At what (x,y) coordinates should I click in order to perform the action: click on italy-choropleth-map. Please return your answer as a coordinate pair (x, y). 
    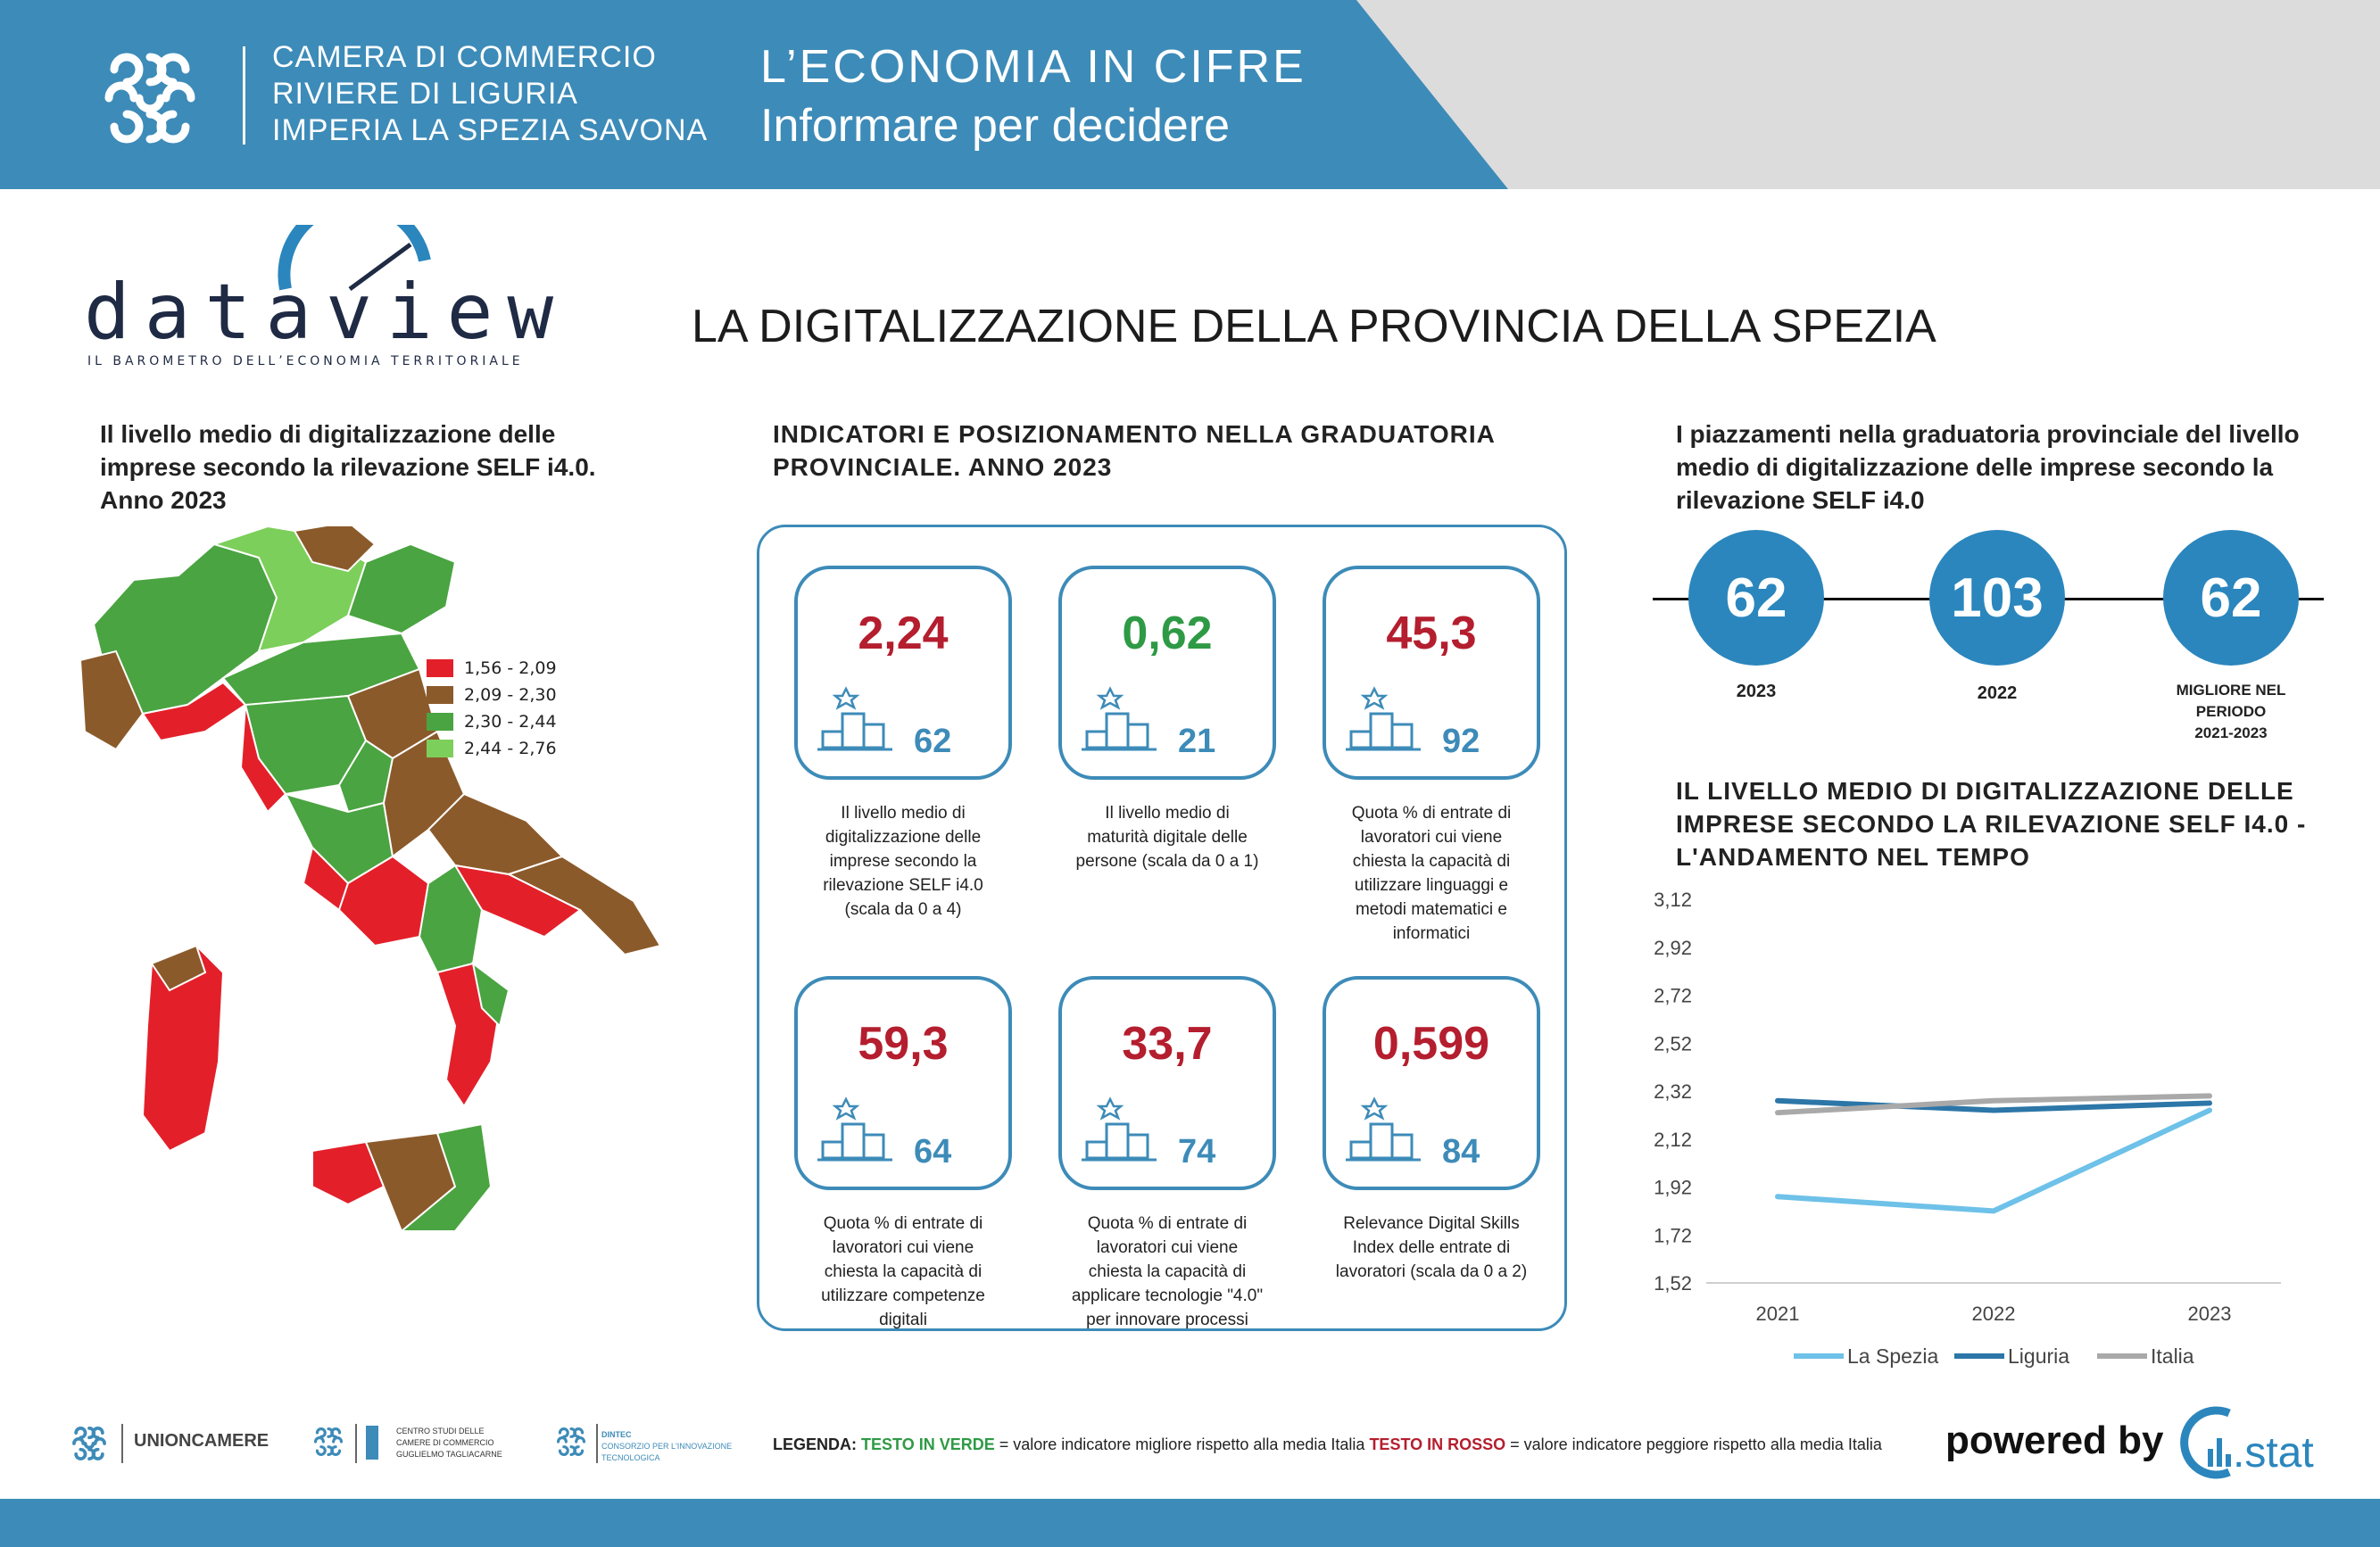
    Looking at the image, I should click on (371, 879).